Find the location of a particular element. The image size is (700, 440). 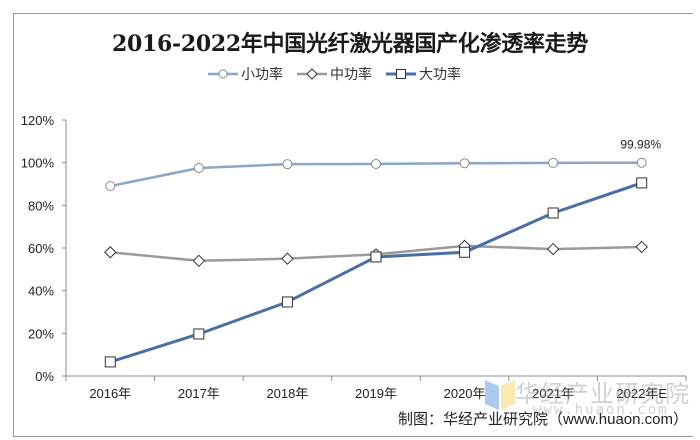

legend-item-medium-power: 中功率 is located at coordinates (334, 74).